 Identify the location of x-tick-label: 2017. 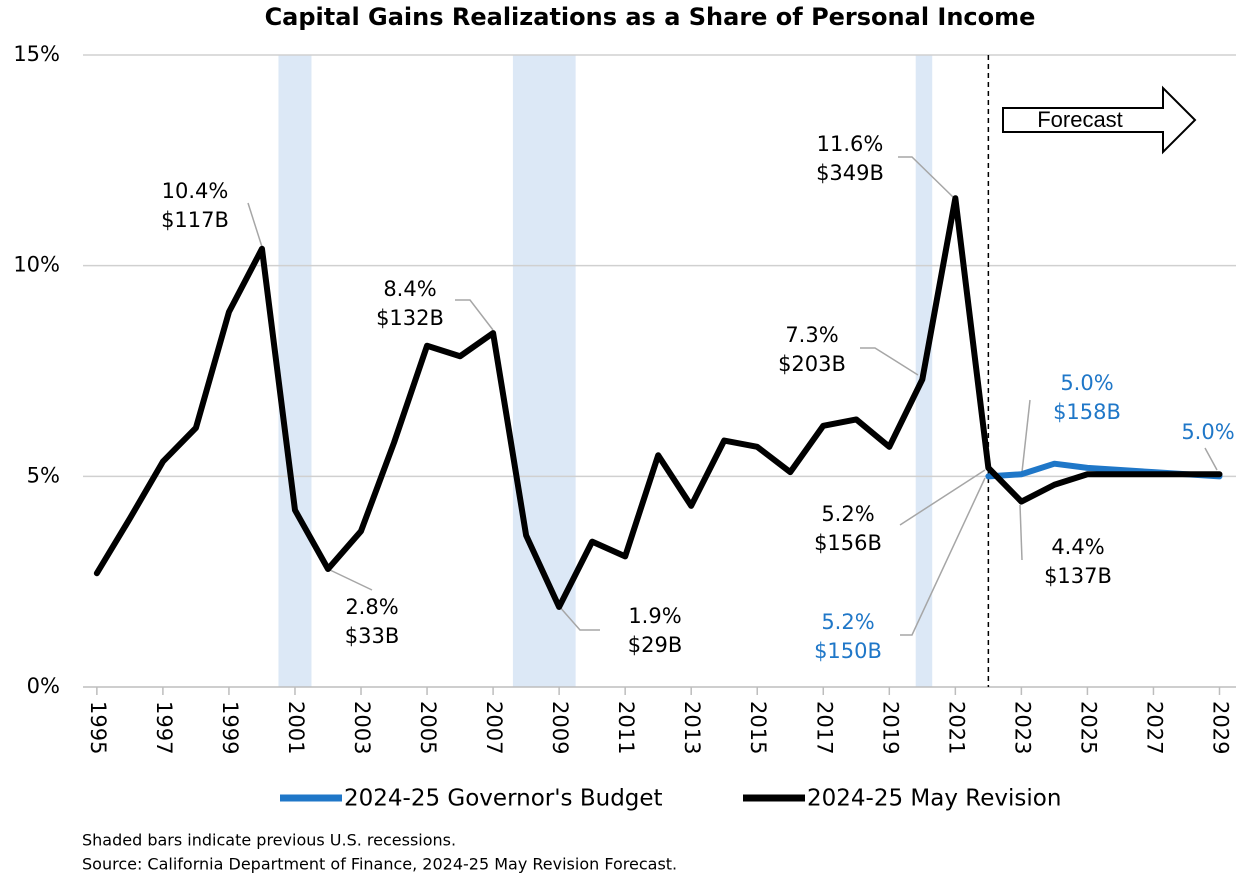
(824, 727).